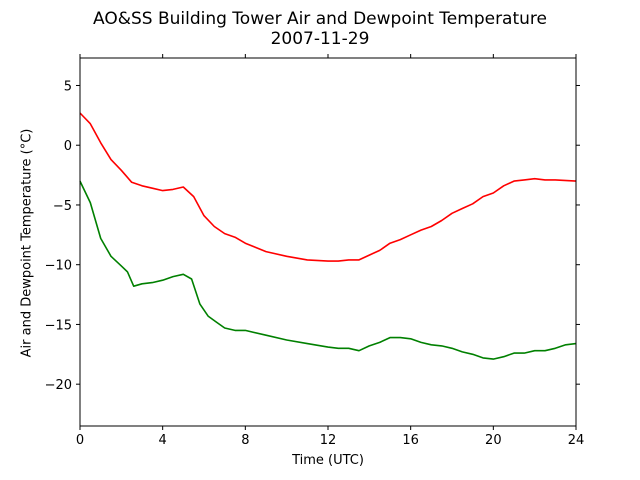  What do you see at coordinates (62, 206) in the screenshot?
I see `y-tick-label: −5` at bounding box center [62, 206].